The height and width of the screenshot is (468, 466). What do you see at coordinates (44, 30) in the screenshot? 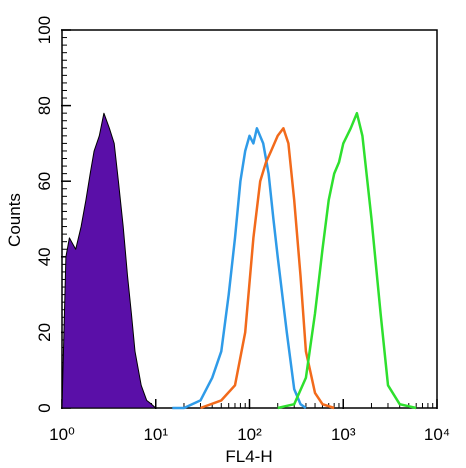
I see `y-tick-label: 100` at bounding box center [44, 30].